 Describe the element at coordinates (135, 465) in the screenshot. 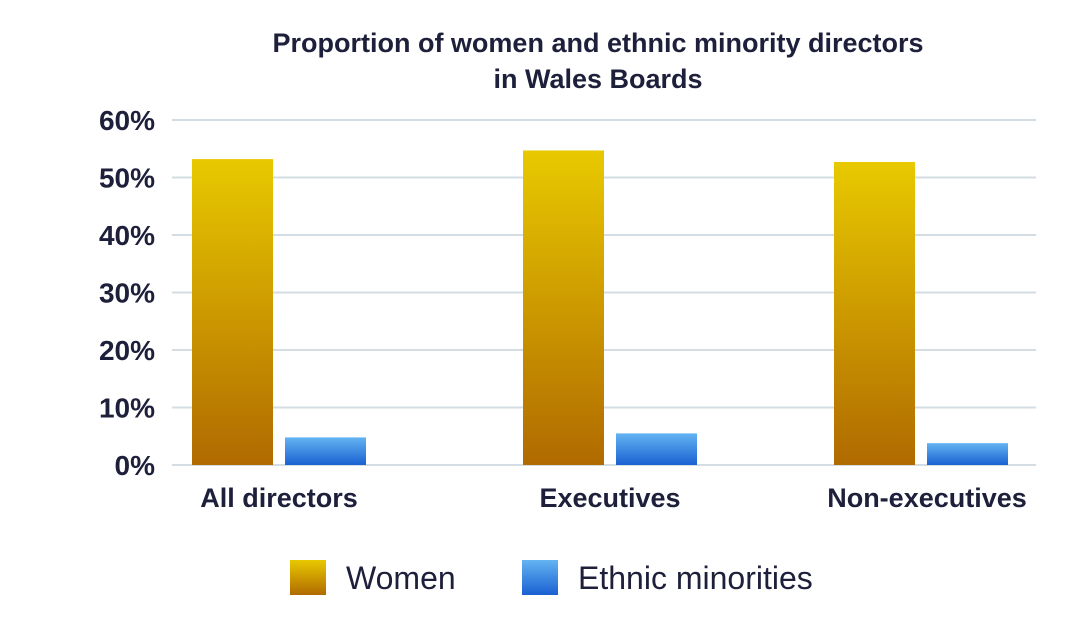

I see `y-tick-label: 0%` at that location.